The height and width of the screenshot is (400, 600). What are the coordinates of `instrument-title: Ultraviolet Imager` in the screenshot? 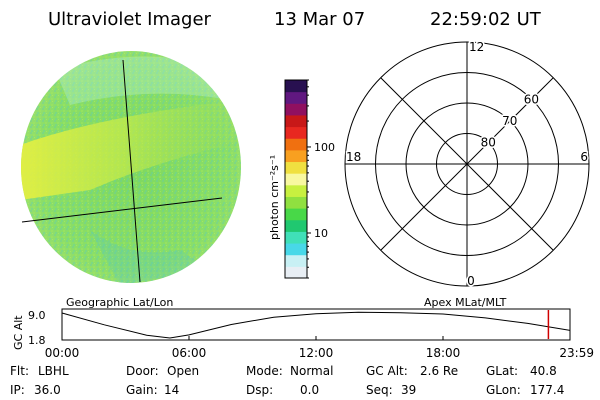 It's located at (130, 19).